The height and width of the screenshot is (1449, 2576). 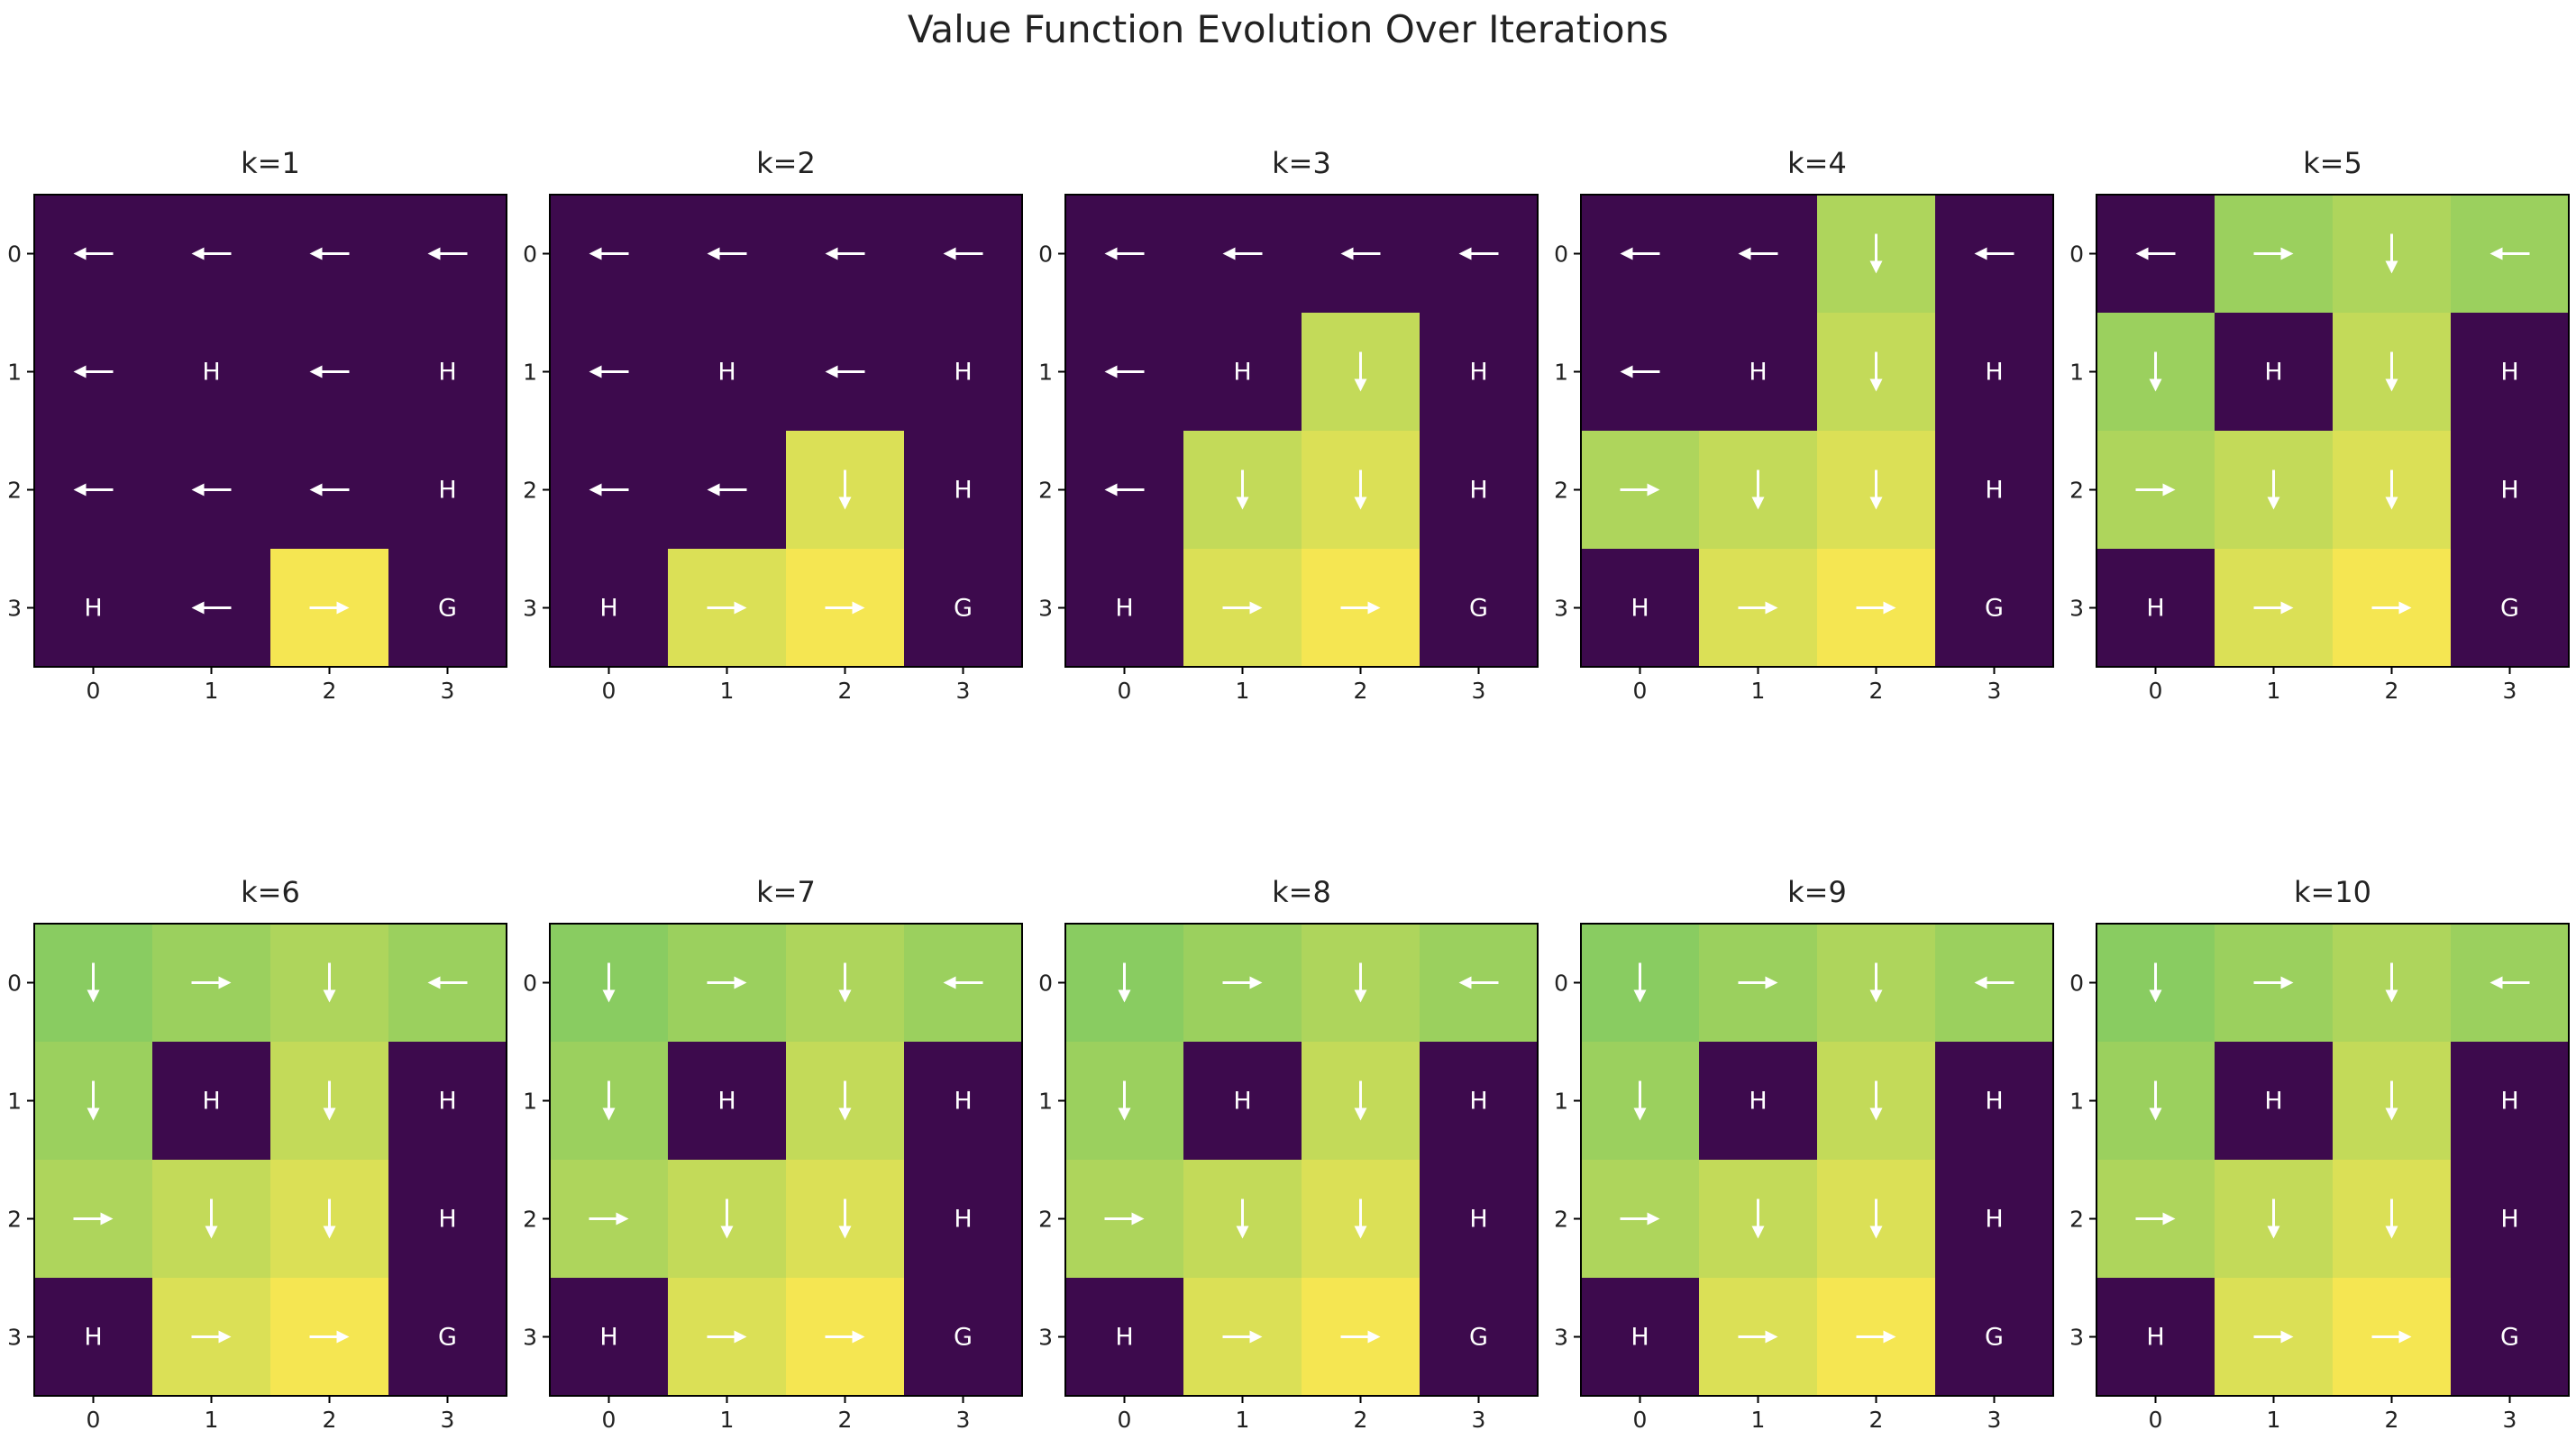 What do you see at coordinates (2332, 163) in the screenshot?
I see `panel-title: k=5` at bounding box center [2332, 163].